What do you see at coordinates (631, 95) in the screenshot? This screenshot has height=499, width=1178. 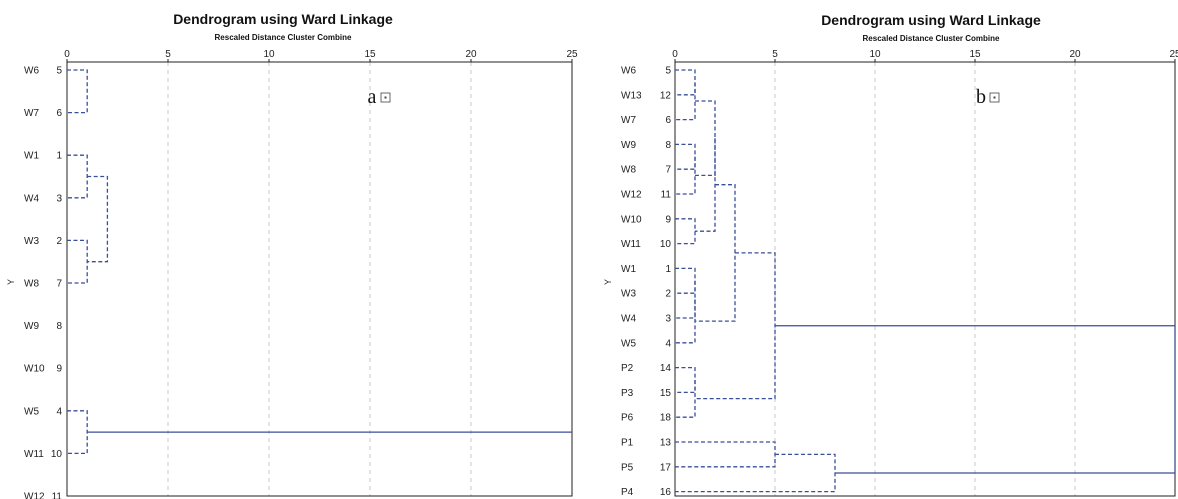 I see `leaf-label: W13` at bounding box center [631, 95].